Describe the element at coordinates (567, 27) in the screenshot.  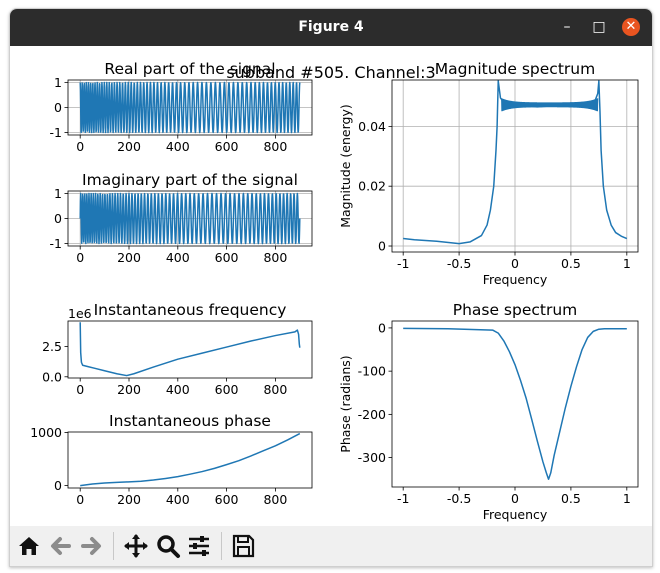
I see `minimize-button: –` at that location.